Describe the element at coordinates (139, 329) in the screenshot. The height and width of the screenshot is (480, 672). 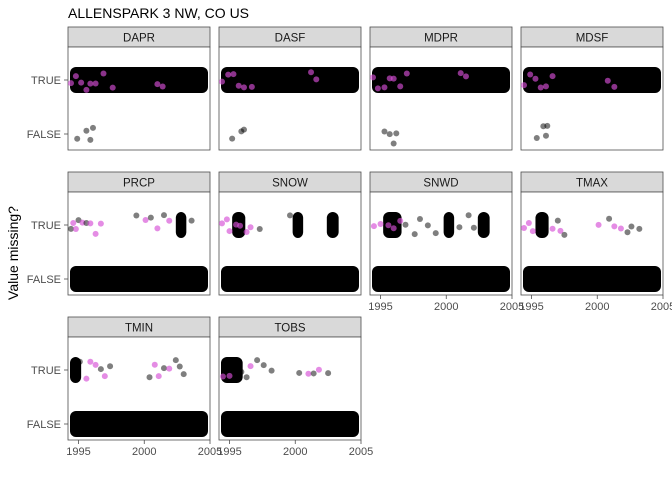
I see `facet-strip-label: TMIN` at that location.